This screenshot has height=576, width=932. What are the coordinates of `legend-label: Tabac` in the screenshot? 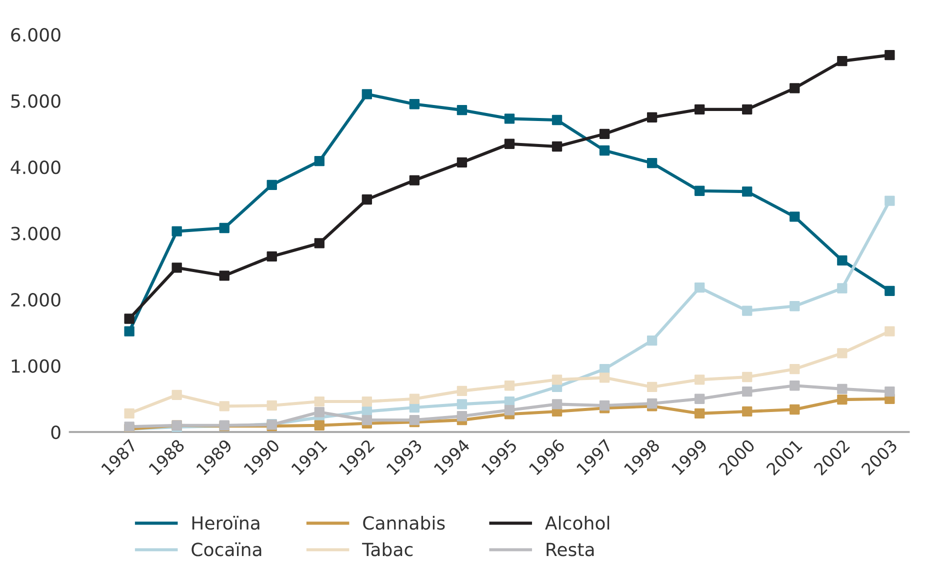 It's located at (387, 549).